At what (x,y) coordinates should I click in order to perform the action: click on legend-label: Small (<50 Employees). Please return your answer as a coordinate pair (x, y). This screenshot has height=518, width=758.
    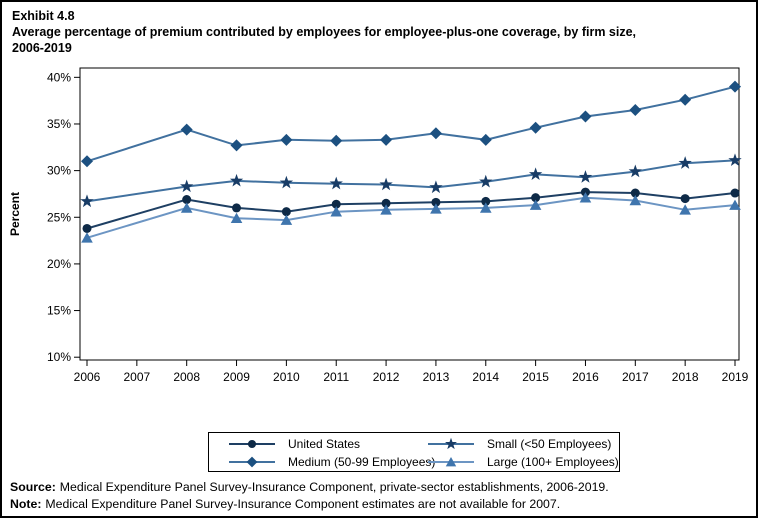
    Looking at the image, I should click on (549, 444).